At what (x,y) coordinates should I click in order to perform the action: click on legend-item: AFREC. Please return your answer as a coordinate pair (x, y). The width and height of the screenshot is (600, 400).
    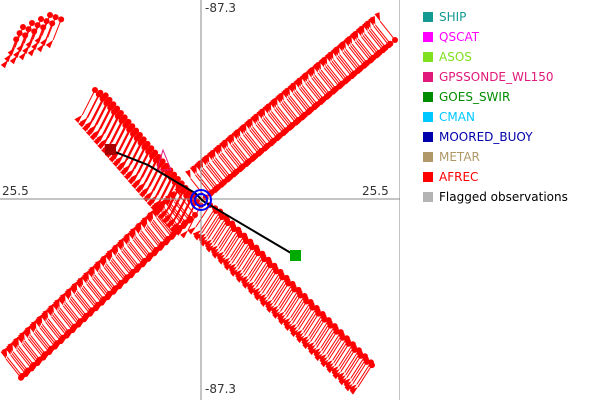
    Looking at the image, I should click on (495, 177).